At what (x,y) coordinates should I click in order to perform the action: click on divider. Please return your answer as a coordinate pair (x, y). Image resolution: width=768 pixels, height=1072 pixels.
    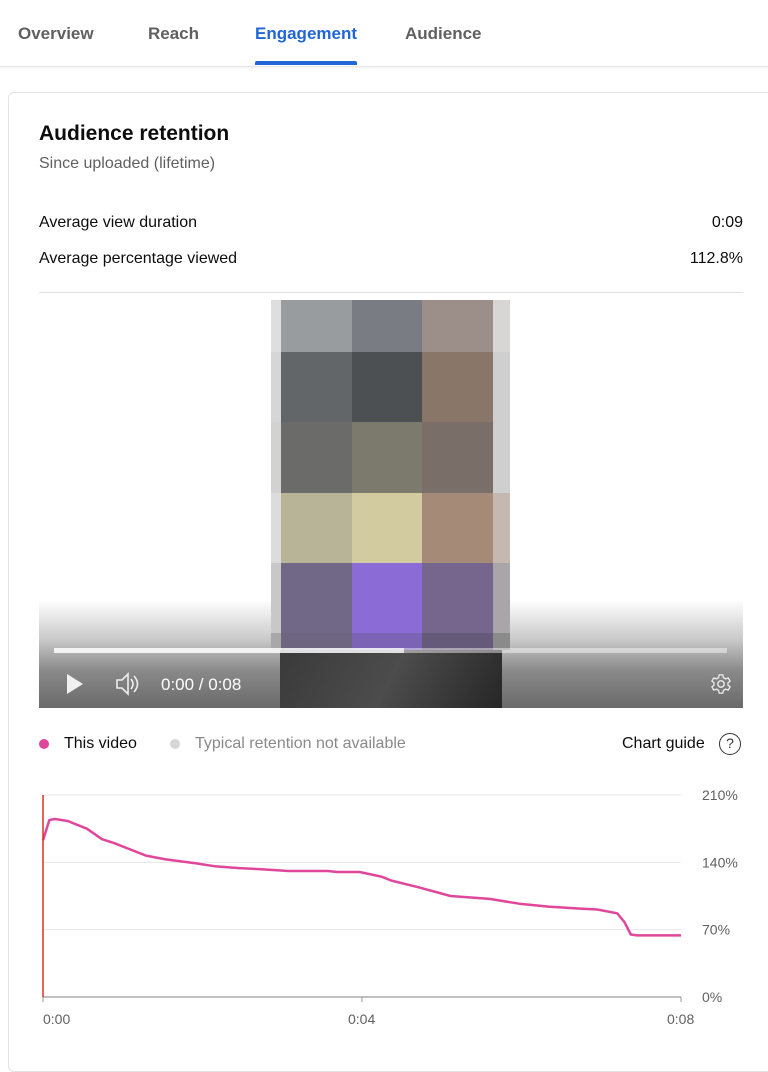
    Looking at the image, I should click on (391, 292).